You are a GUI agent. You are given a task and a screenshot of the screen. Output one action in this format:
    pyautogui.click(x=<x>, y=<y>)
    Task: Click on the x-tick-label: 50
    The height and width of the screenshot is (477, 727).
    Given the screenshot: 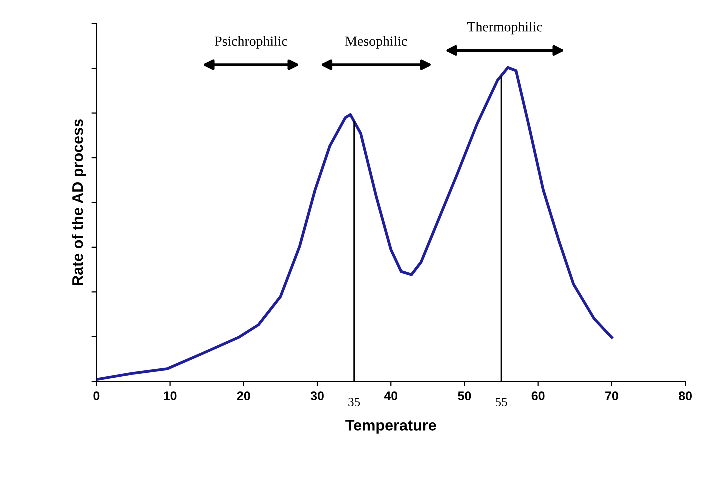 What is the action you would take?
    pyautogui.click(x=465, y=396)
    